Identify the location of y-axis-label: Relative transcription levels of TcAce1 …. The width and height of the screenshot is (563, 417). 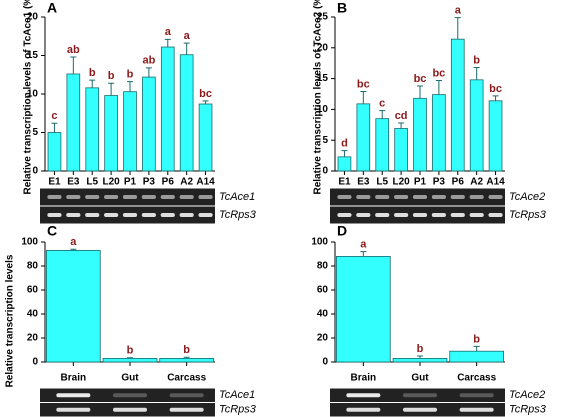
(28, 97).